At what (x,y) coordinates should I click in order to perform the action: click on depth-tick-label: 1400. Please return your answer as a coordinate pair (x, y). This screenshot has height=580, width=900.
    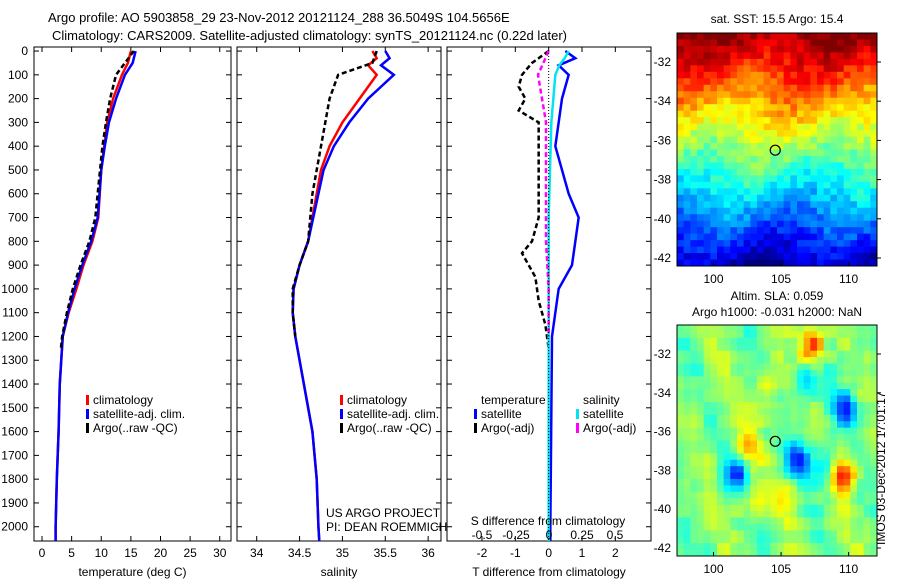
    Looking at the image, I should click on (14, 384).